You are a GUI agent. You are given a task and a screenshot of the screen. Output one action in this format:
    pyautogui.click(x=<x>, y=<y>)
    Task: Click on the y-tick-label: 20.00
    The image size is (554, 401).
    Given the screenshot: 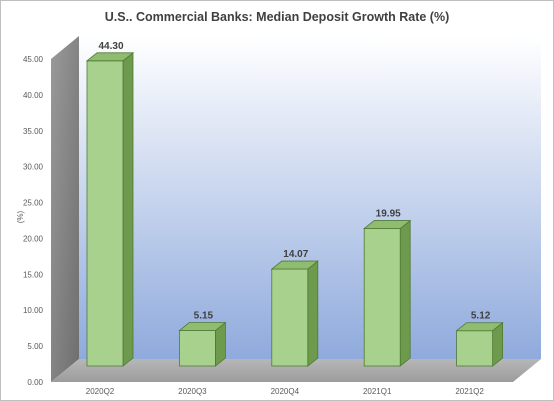 What is the action you would take?
    pyautogui.click(x=33, y=238)
    